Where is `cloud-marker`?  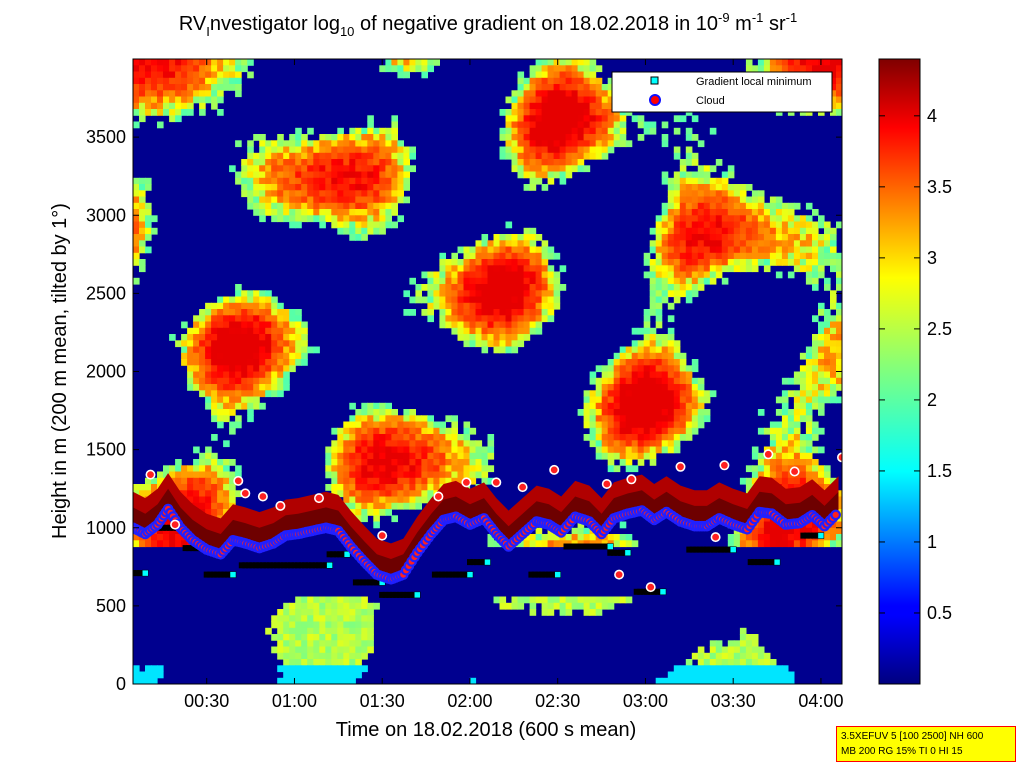 cloud-marker is located at coordinates (715, 537).